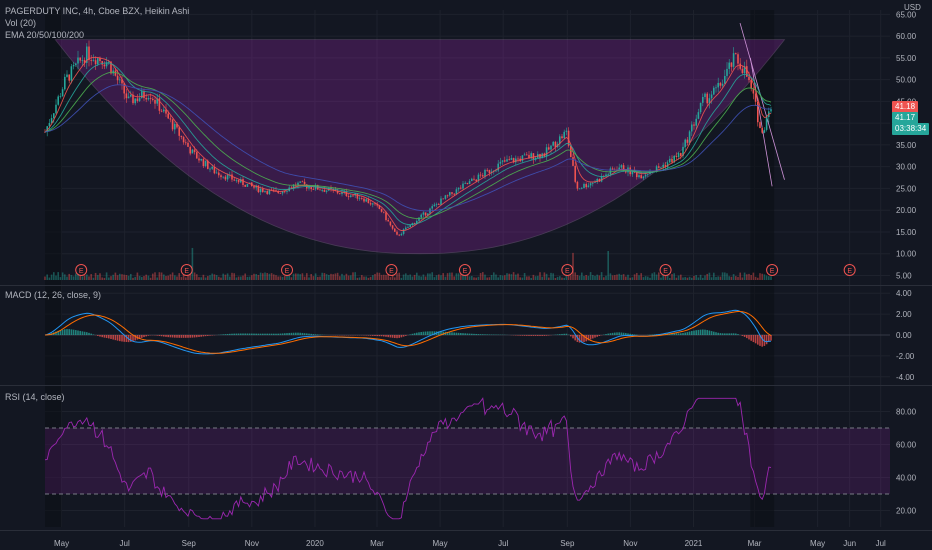 The width and height of the screenshot is (932, 550). Describe the element at coordinates (21, 23) in the screenshot. I see `volume-legend: Vol (20)` at that location.